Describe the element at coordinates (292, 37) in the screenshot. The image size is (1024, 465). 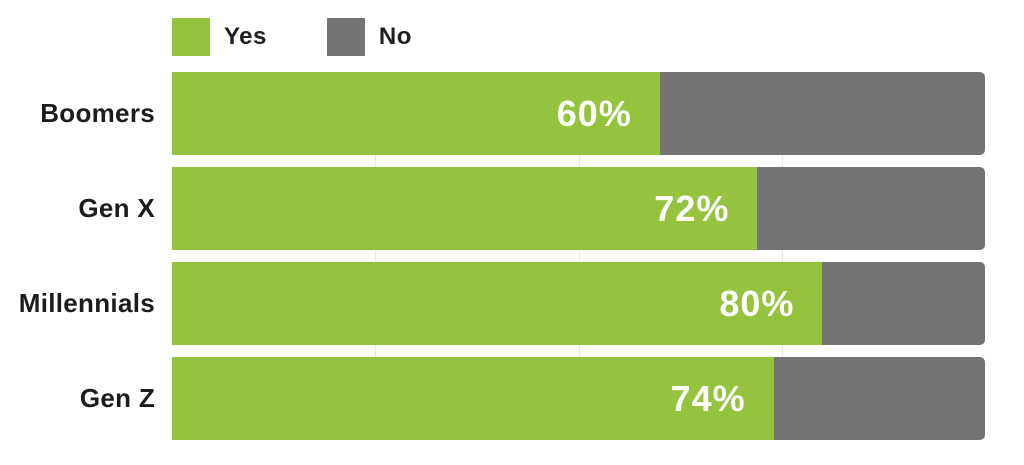
I see `legend: Yes No` at that location.